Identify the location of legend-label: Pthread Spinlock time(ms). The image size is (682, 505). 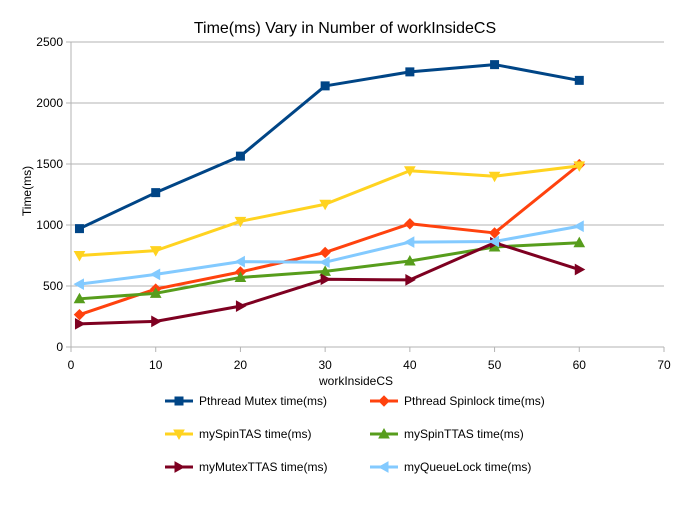
(474, 401).